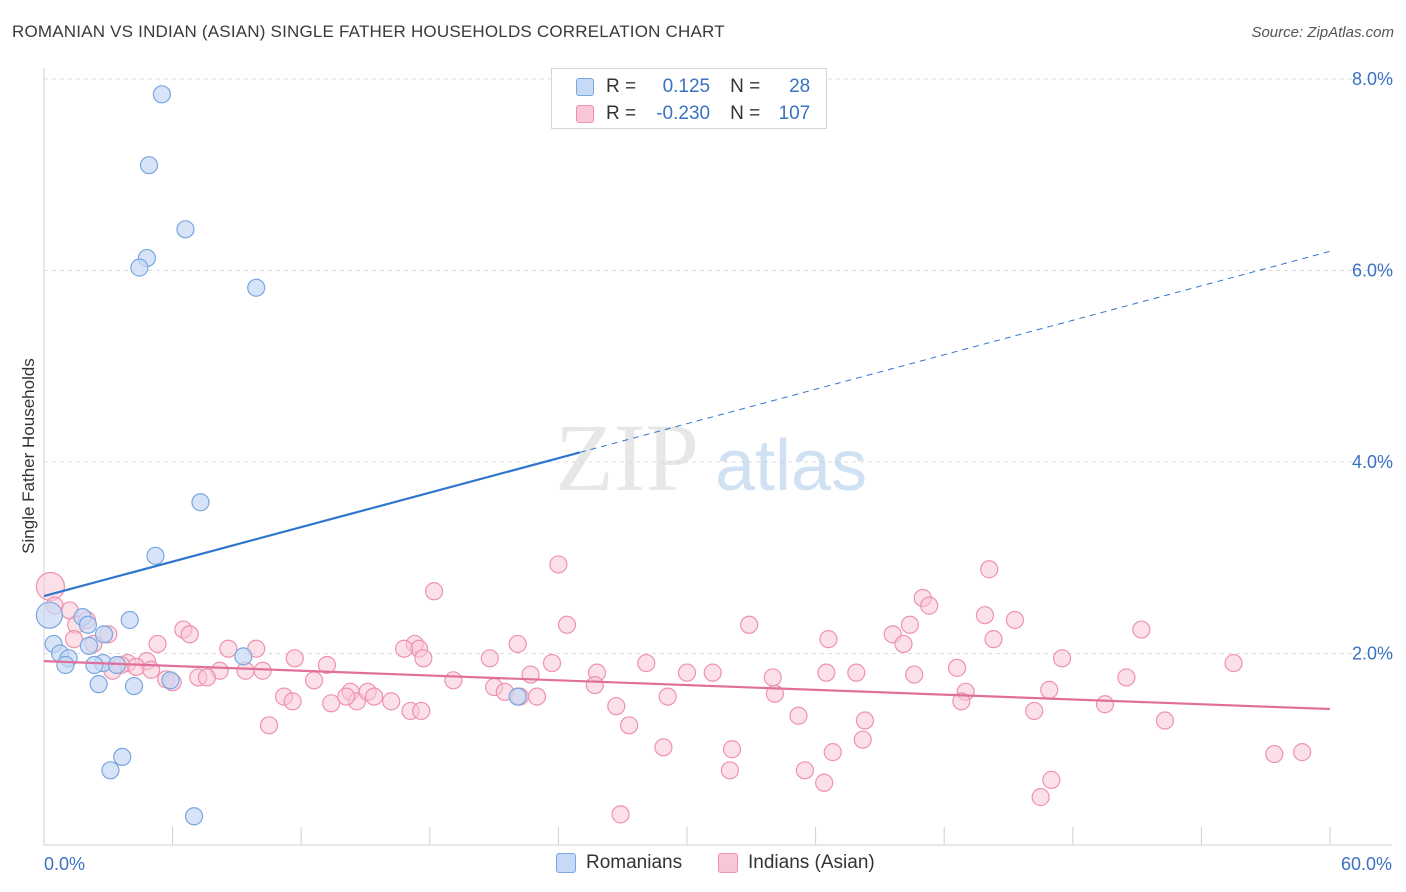 This screenshot has width=1406, height=892. Describe the element at coordinates (1372, 462) in the screenshot. I see `y-tick-label: 4.0%` at that location.